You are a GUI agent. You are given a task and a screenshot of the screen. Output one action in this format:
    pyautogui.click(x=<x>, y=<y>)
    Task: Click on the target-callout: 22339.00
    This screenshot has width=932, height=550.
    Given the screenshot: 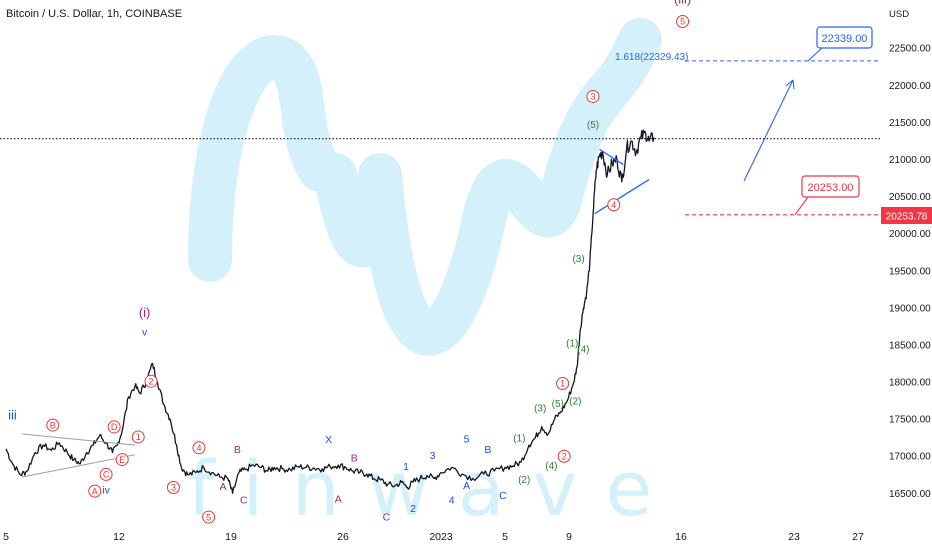 What is the action you would take?
    pyautogui.click(x=844, y=37)
    